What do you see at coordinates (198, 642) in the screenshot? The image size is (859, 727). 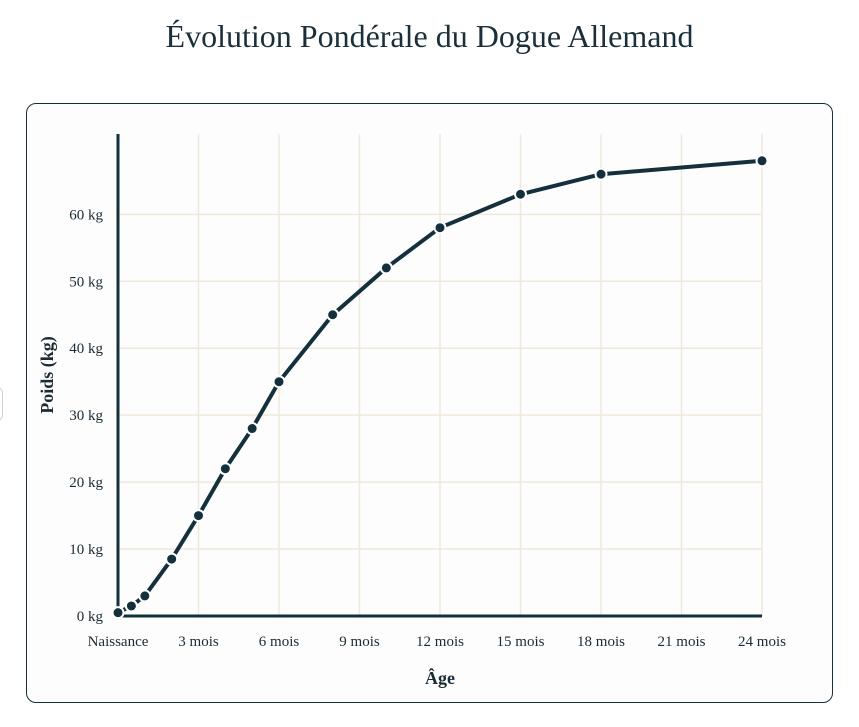 I see `x-tick-label: 3 mois` at bounding box center [198, 642].